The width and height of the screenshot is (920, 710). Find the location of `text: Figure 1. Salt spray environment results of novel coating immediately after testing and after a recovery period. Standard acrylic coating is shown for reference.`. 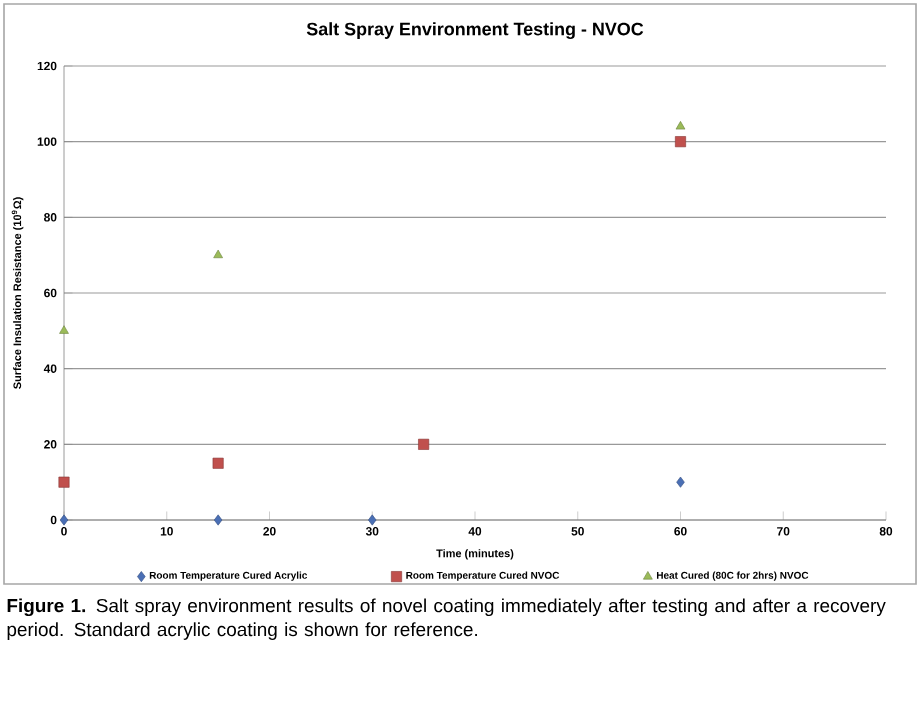

text: Figure 1. Salt spray environment results of novel coating immediately after testing and after a recovery period. Standard acrylic coating is shown for reference. is located at coordinates (446, 619).